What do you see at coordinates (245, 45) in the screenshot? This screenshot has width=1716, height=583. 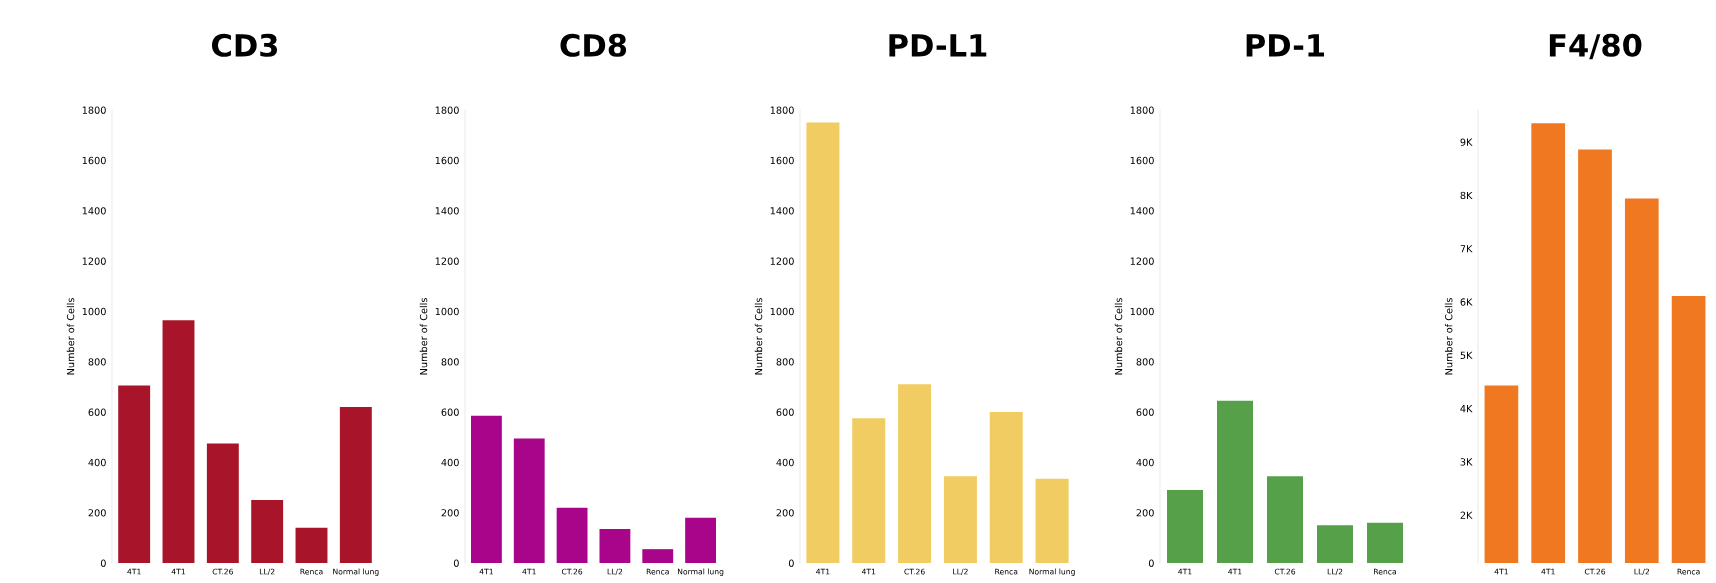 I see `chart-title: CD3` at bounding box center [245, 45].